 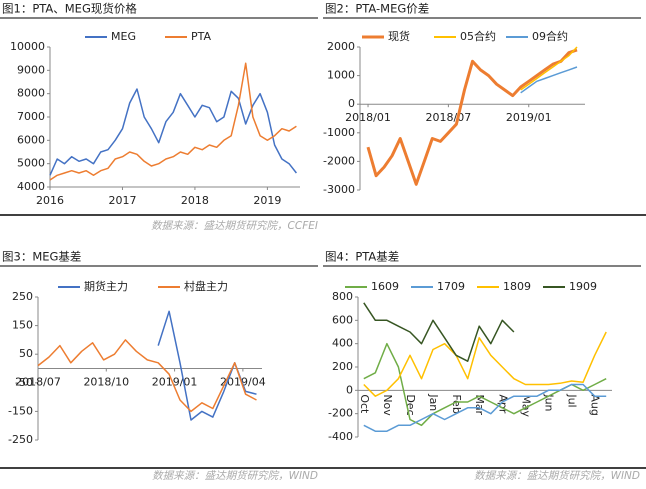 What do you see at coordinates (342, 366) in the screenshot?
I see `y-tick-label: 200` at bounding box center [342, 366].